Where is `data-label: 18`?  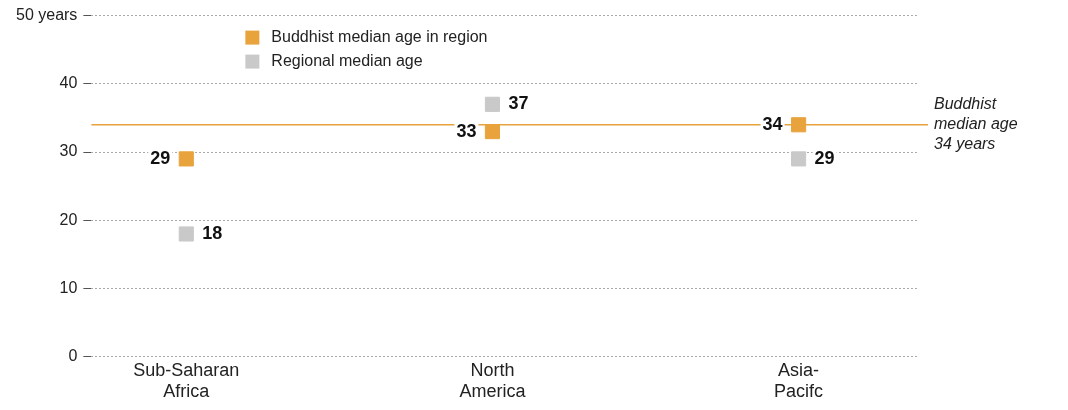
data-label: 18 is located at coordinates (212, 232).